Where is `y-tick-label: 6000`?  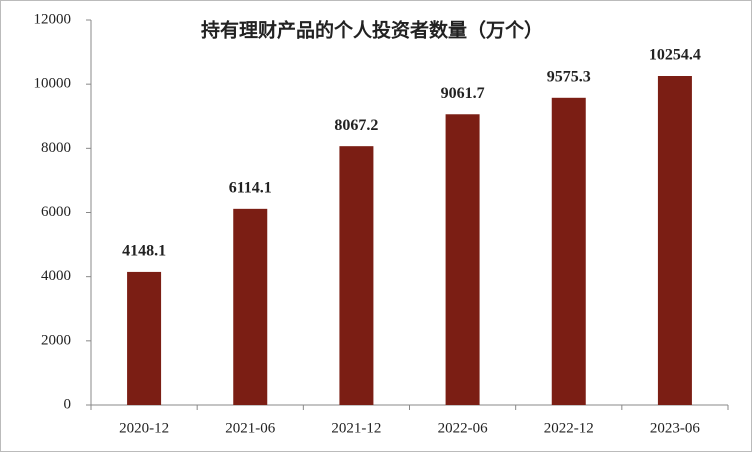 y-tick-label: 6000 is located at coordinates (56, 212).